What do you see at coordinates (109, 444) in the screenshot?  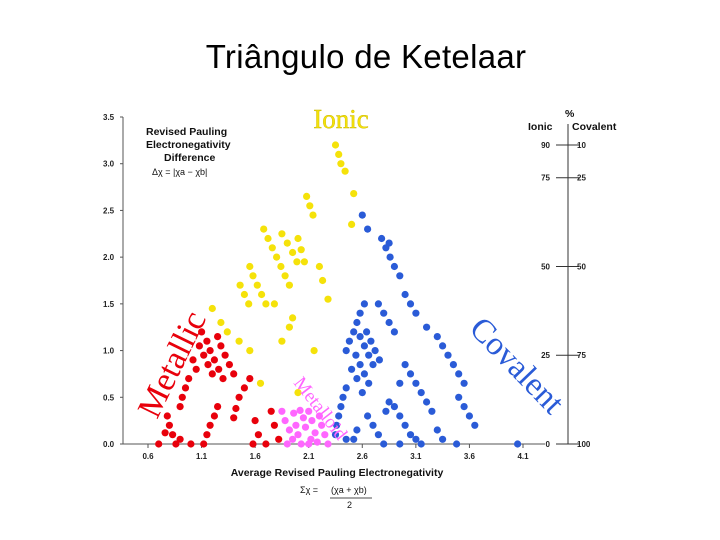 I see `y-tick-label: 0.0` at bounding box center [109, 444].